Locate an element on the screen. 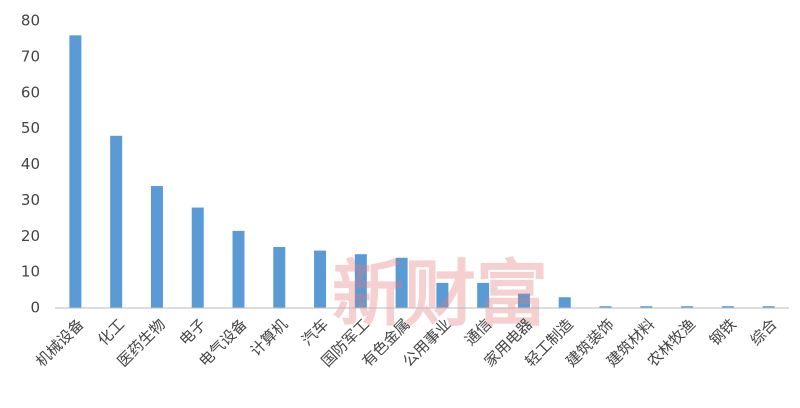 The height and width of the screenshot is (408, 800). x-tick-label: 机械设备 is located at coordinates (59, 342).